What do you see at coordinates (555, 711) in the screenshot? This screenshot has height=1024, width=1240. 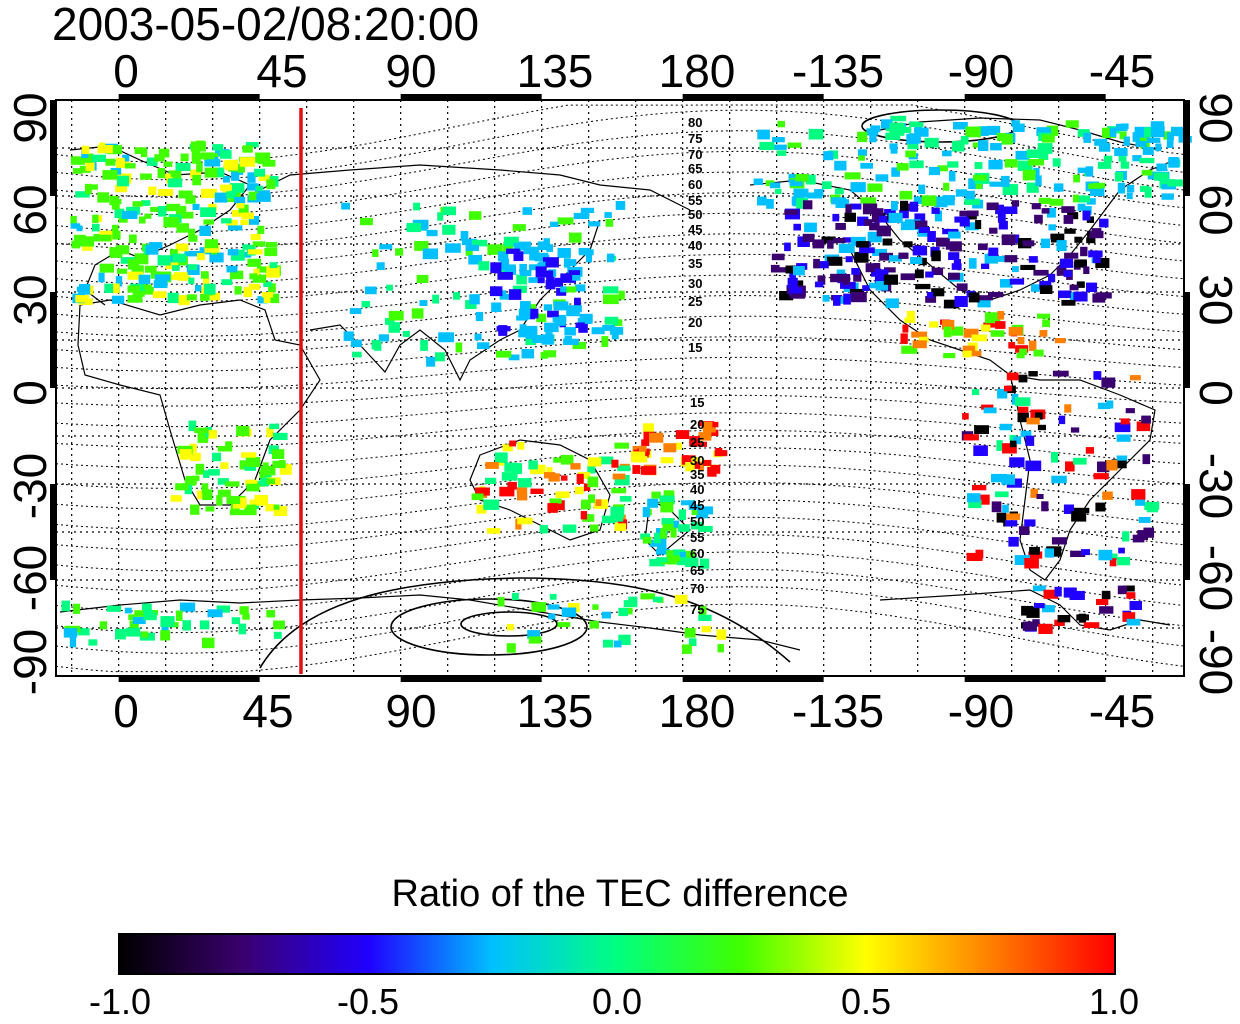 I see `bottom-lon-tick: 135` at bounding box center [555, 711].